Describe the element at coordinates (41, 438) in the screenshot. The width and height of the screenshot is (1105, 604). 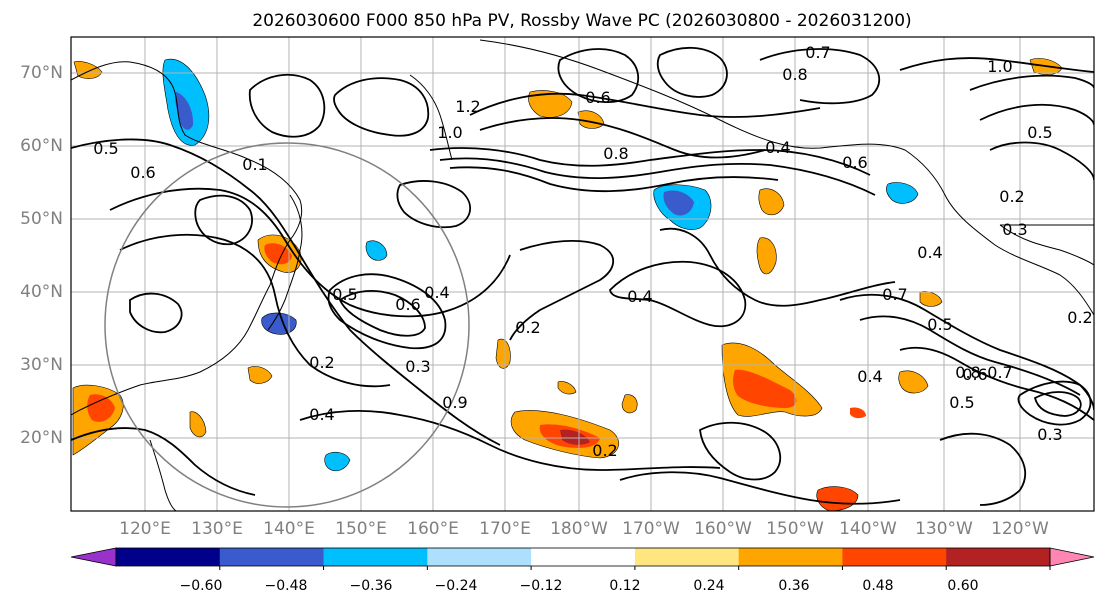
I see `lat-label: 20°N` at that location.